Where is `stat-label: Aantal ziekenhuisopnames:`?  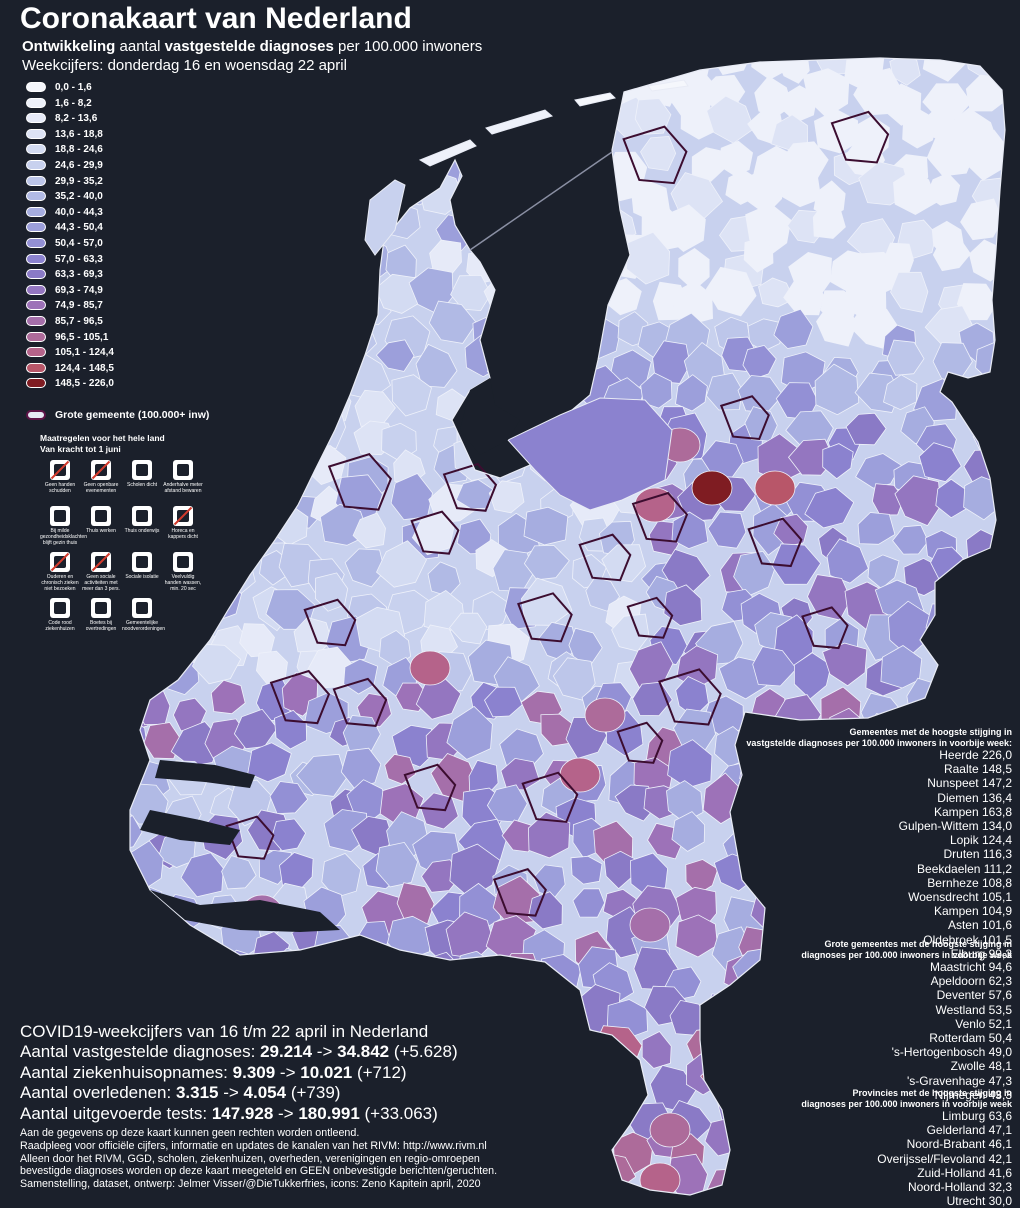 stat-label: Aantal ziekenhuisopnames: is located at coordinates (126, 1072).